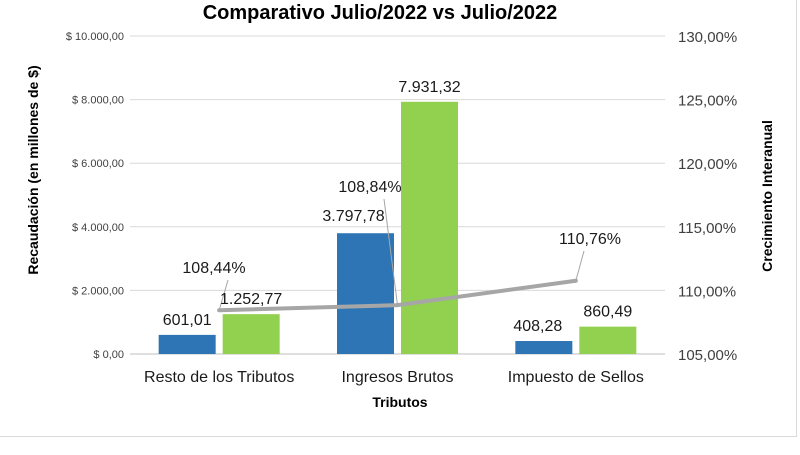 The image size is (800, 455). Describe the element at coordinates (707, 228) in the screenshot. I see `y2-tick-label: 115,00%` at that location.